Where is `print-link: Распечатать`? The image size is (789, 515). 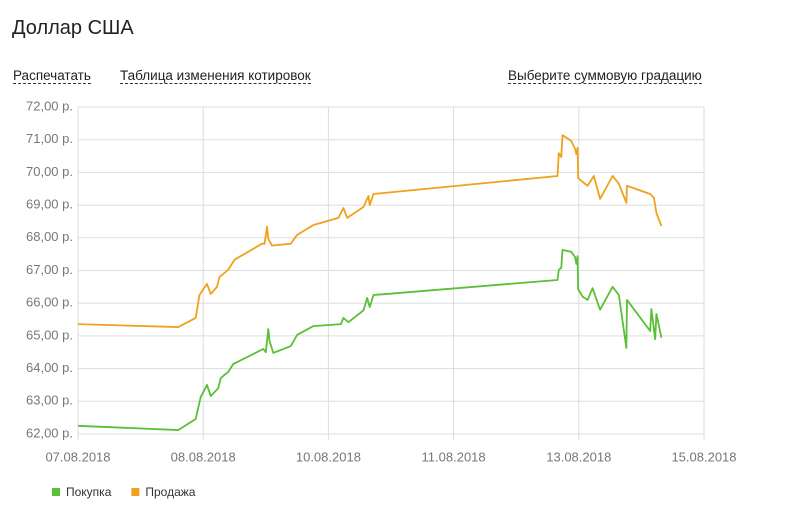
print-link: Распечатать is located at coordinates (52, 76).